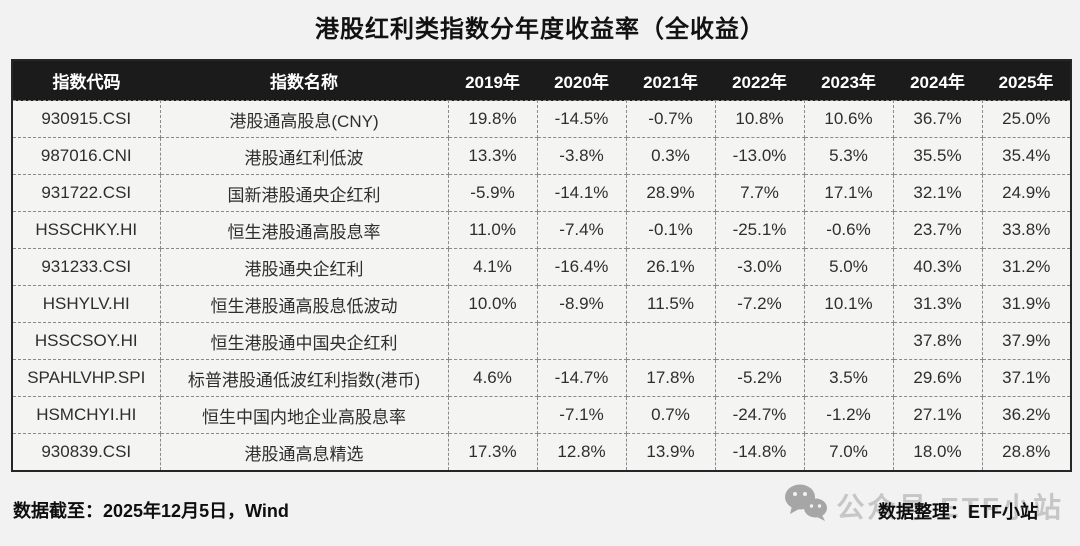  I want to click on column-header: 指数名称, so click(304, 80).